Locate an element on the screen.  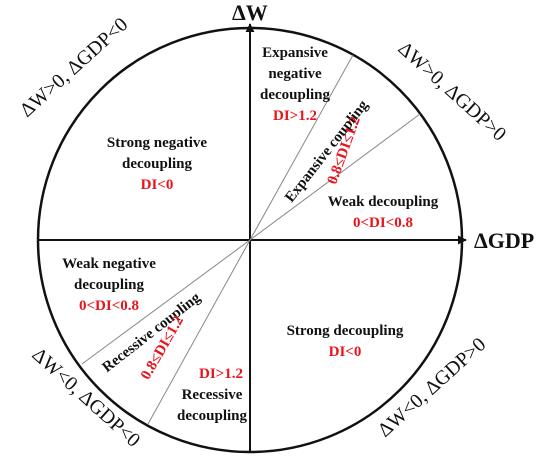
expansive-negative-line2: negative is located at coordinates (295, 74).